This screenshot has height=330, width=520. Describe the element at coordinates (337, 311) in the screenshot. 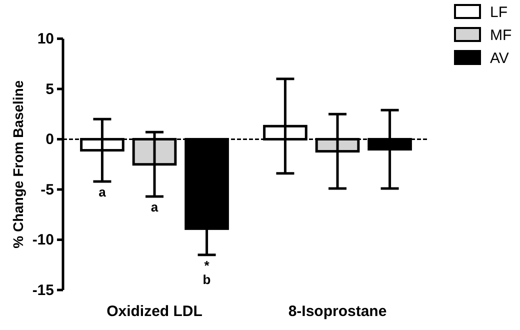

I see `x-tick-label: 8-Isoprostane` at that location.